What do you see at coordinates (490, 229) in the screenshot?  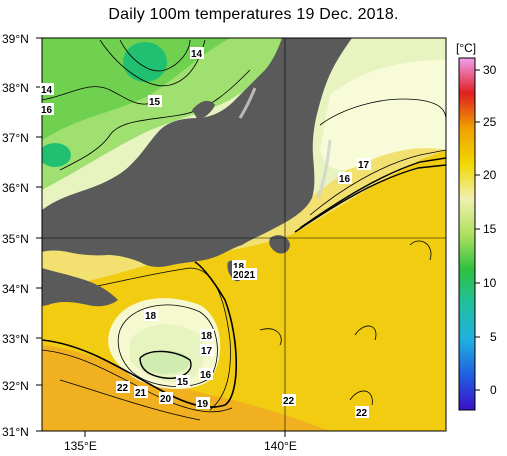 I see `colorbar-tick: 15` at bounding box center [490, 229].